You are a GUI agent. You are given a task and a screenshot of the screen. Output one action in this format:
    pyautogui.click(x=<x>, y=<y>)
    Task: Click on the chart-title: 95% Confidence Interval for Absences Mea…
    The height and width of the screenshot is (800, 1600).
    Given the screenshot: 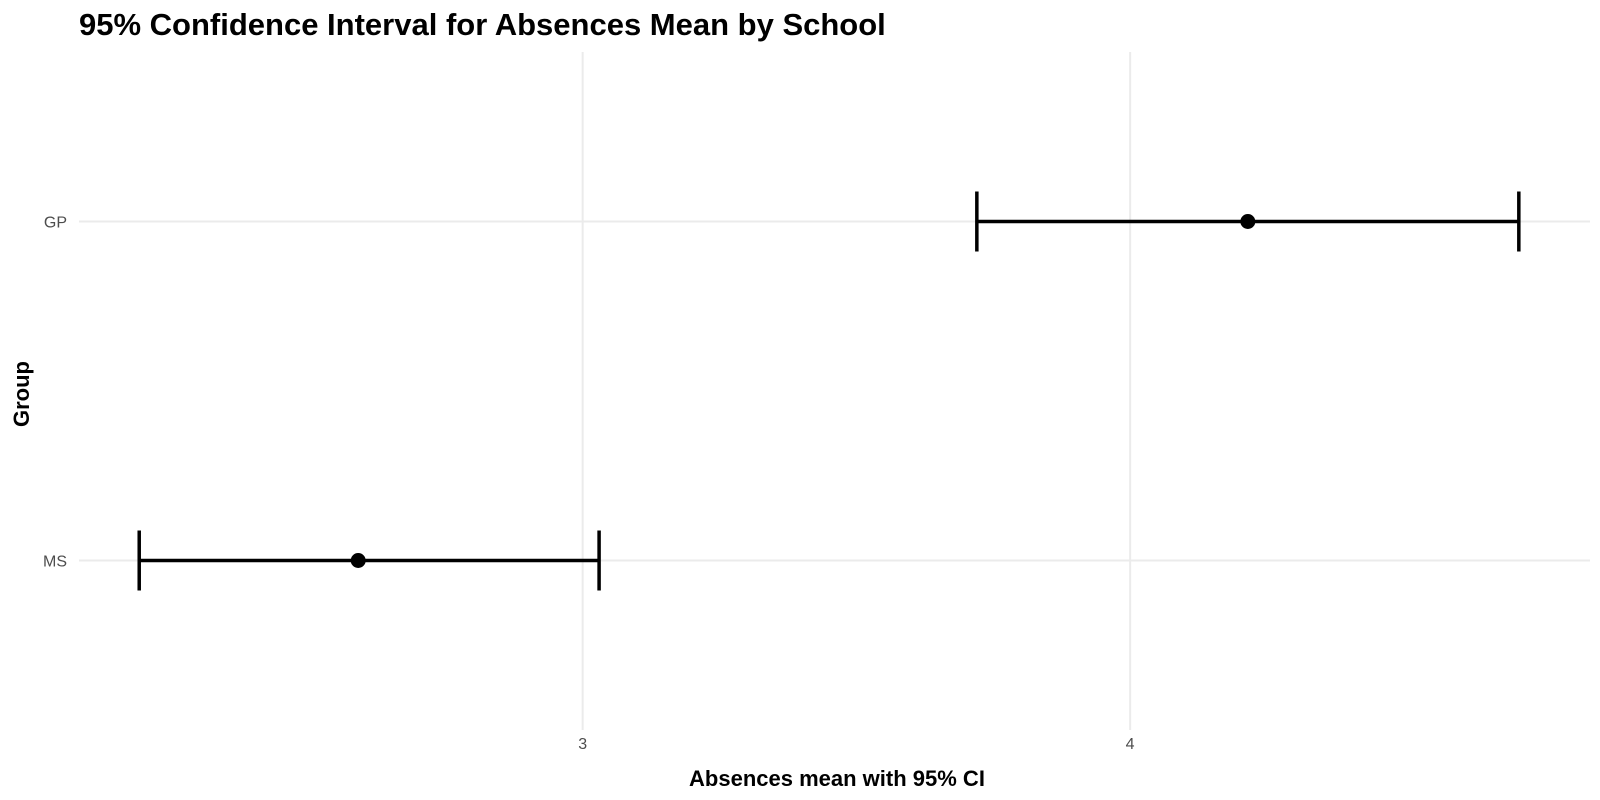 What is the action you would take?
    pyautogui.click(x=482, y=24)
    